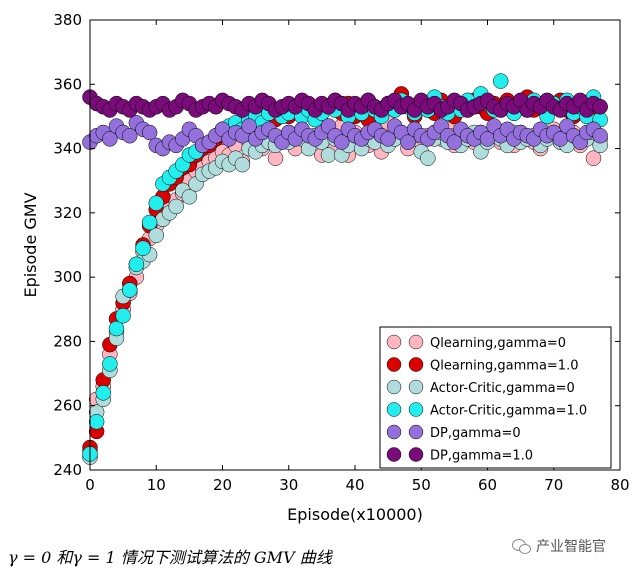  I want to click on x-tick-label: 20, so click(222, 485).